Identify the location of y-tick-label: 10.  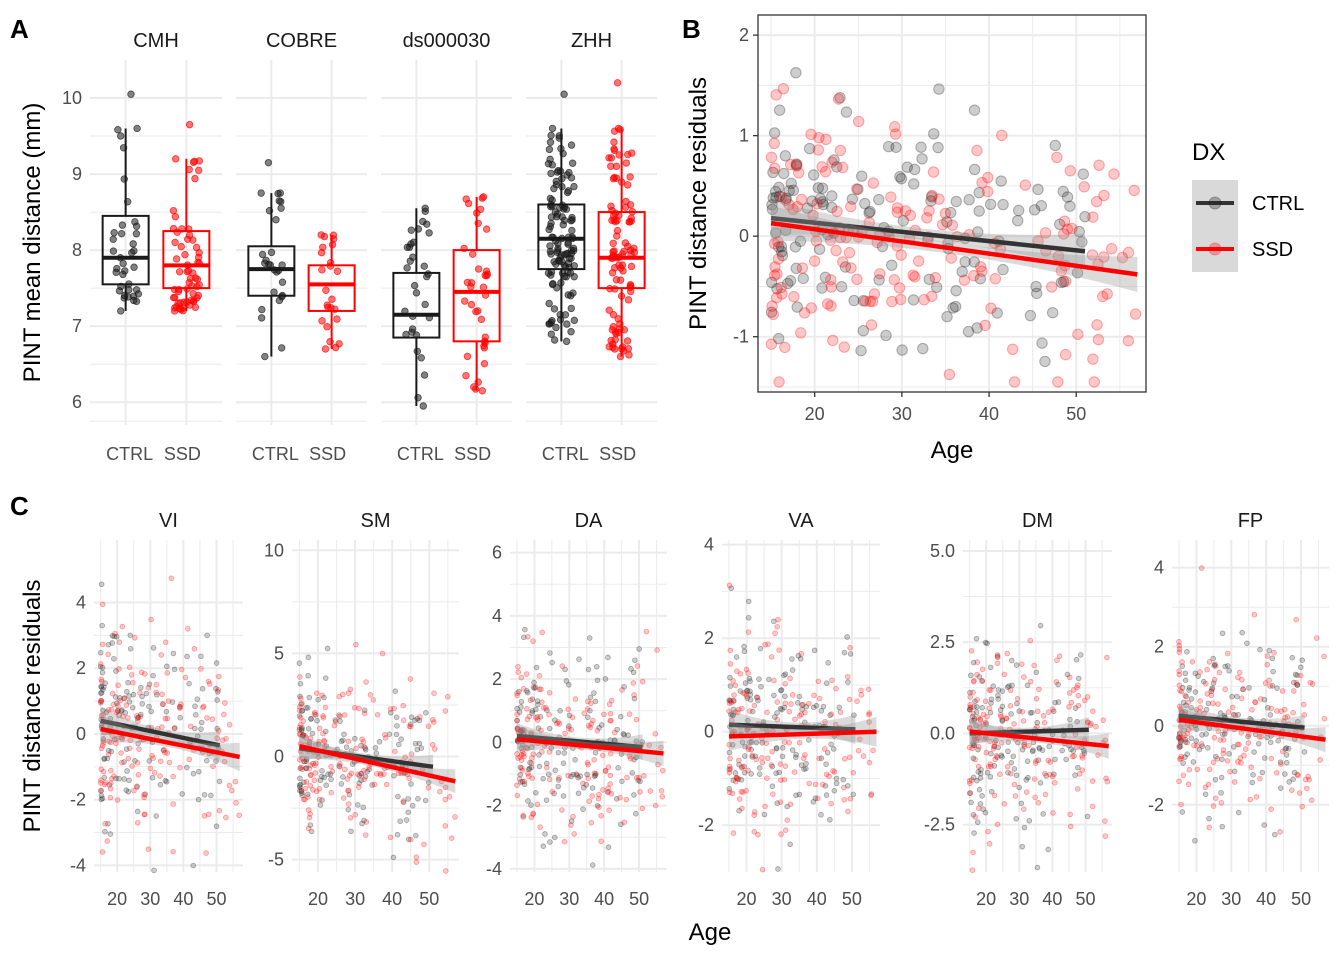
(72, 98).